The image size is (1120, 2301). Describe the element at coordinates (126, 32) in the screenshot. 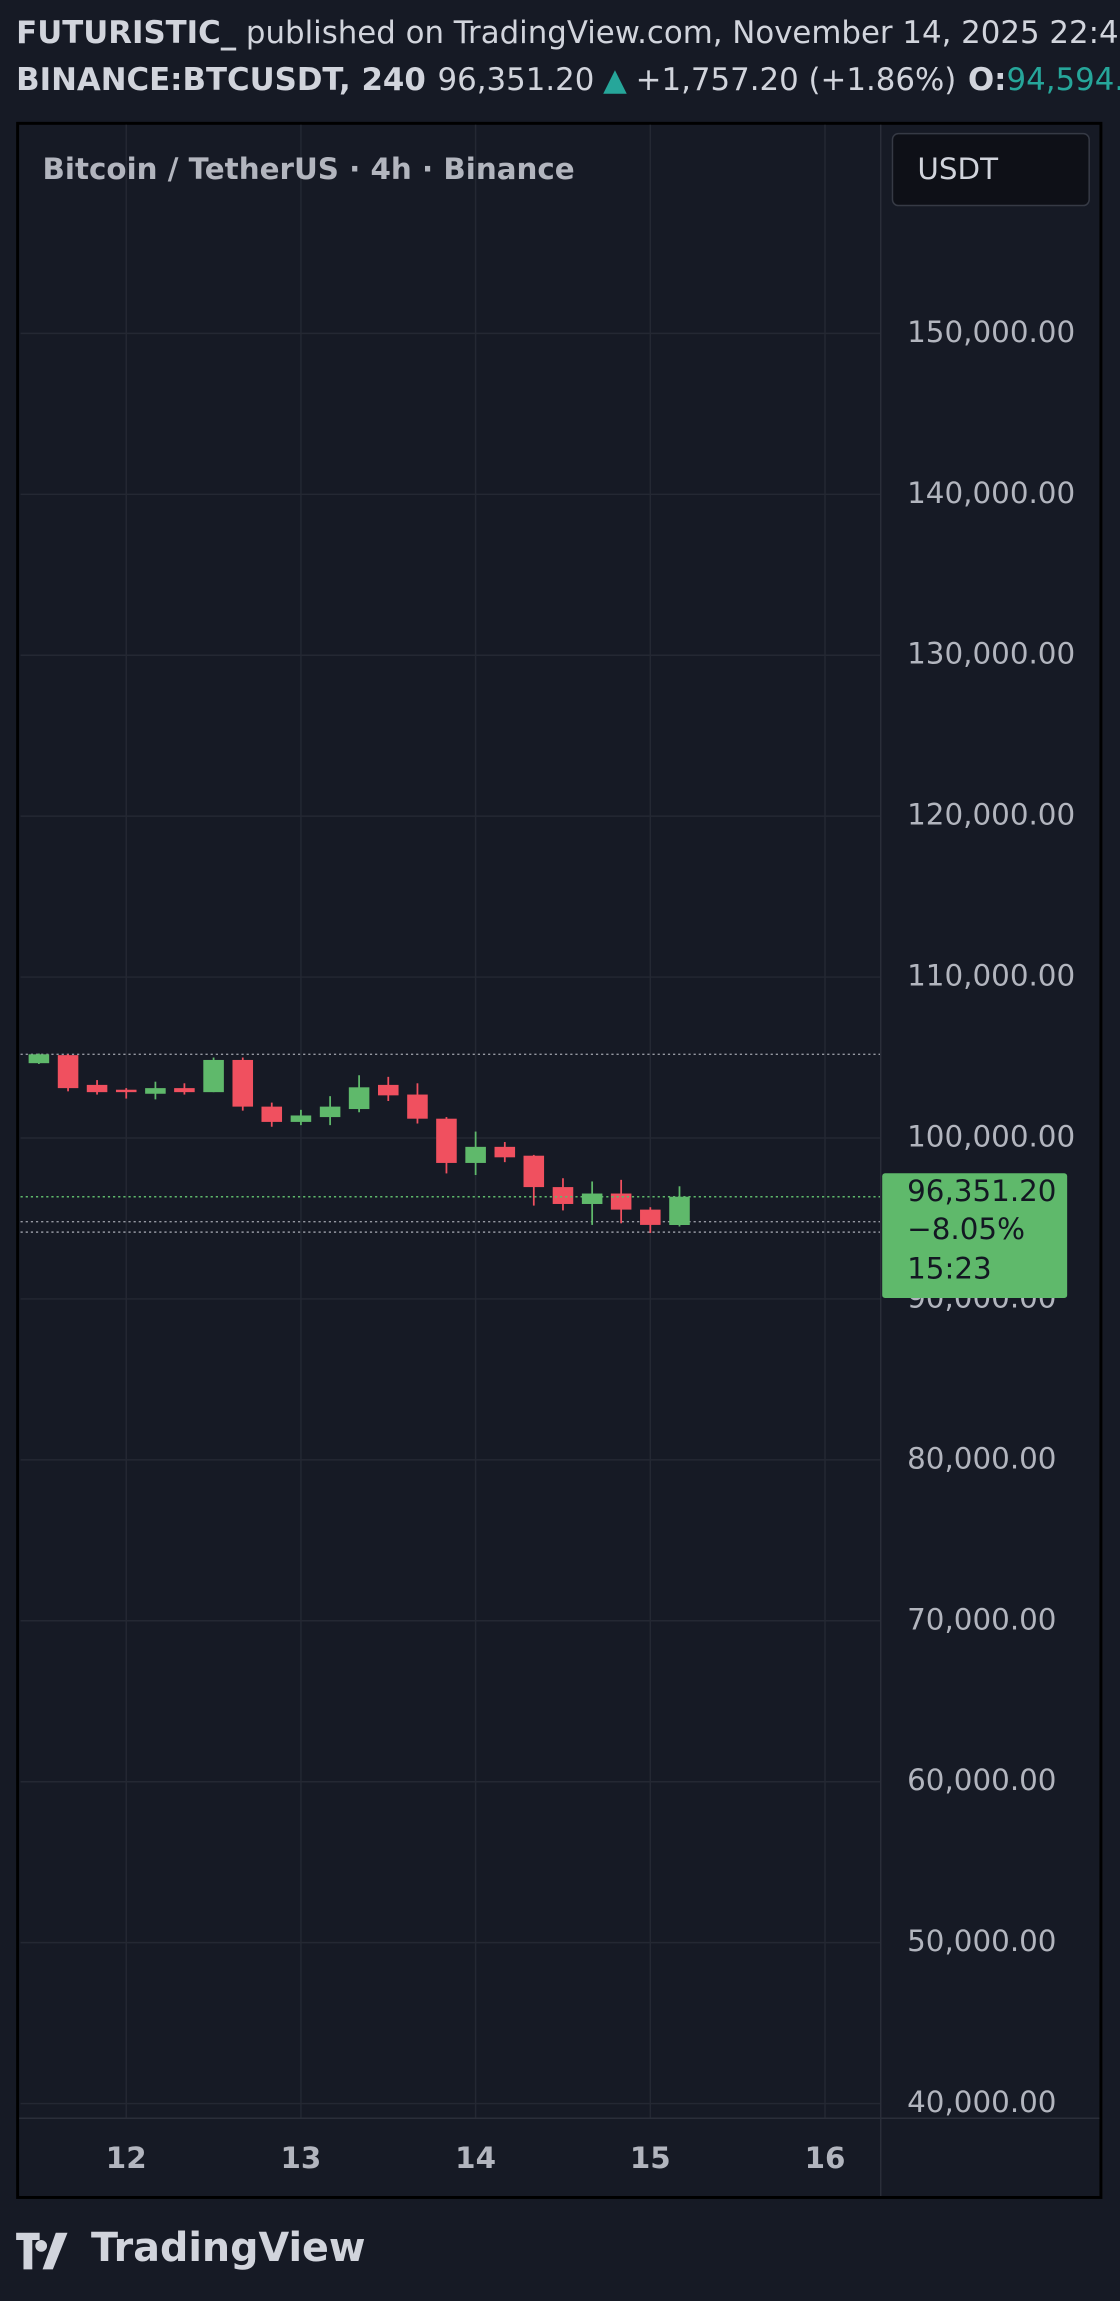

I see `author: FUTURISTIC_` at that location.